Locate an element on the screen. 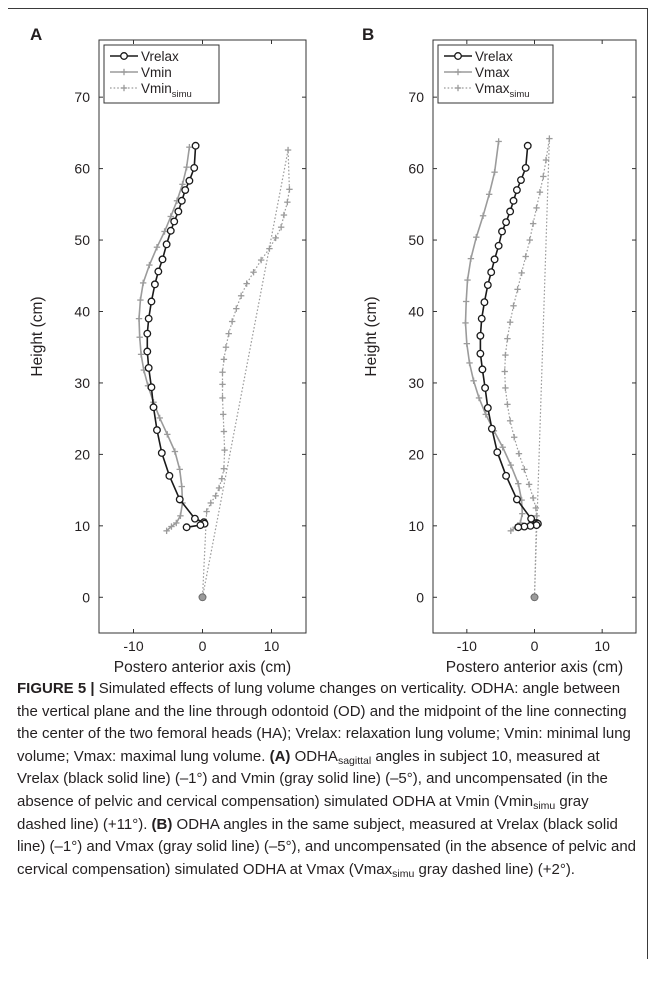 This screenshot has height=986, width=659. panel-a-ytick-label: 10 is located at coordinates (82, 526).